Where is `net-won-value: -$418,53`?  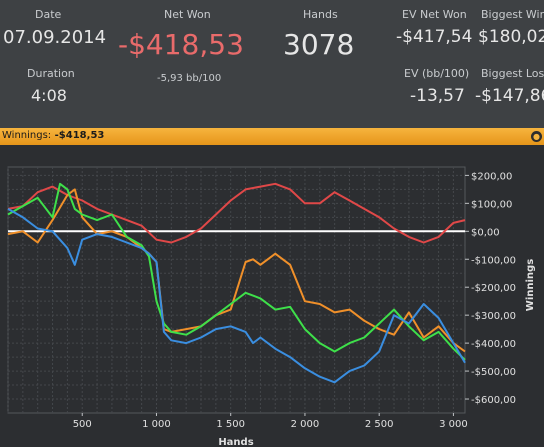 net-won-value: -$418,53 is located at coordinates (181, 44).